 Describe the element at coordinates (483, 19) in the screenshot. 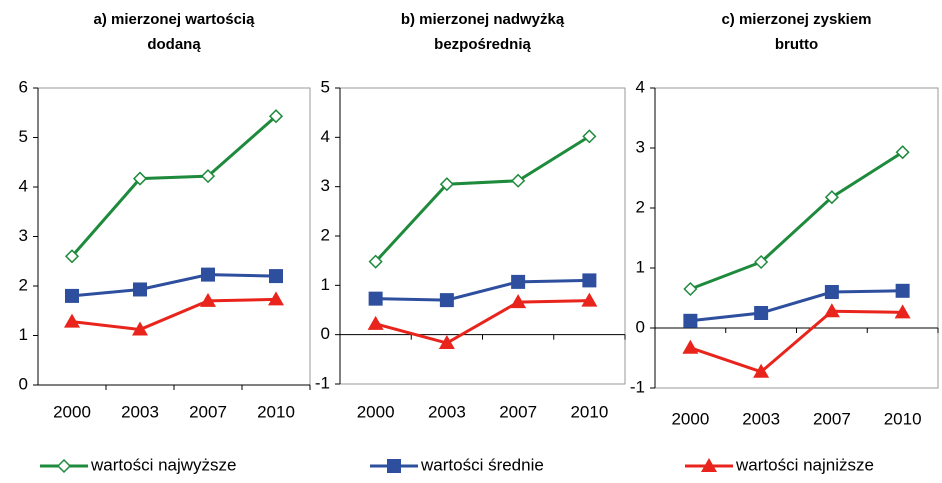

I see `chart-title: b) mierzonej nadwyżką` at that location.